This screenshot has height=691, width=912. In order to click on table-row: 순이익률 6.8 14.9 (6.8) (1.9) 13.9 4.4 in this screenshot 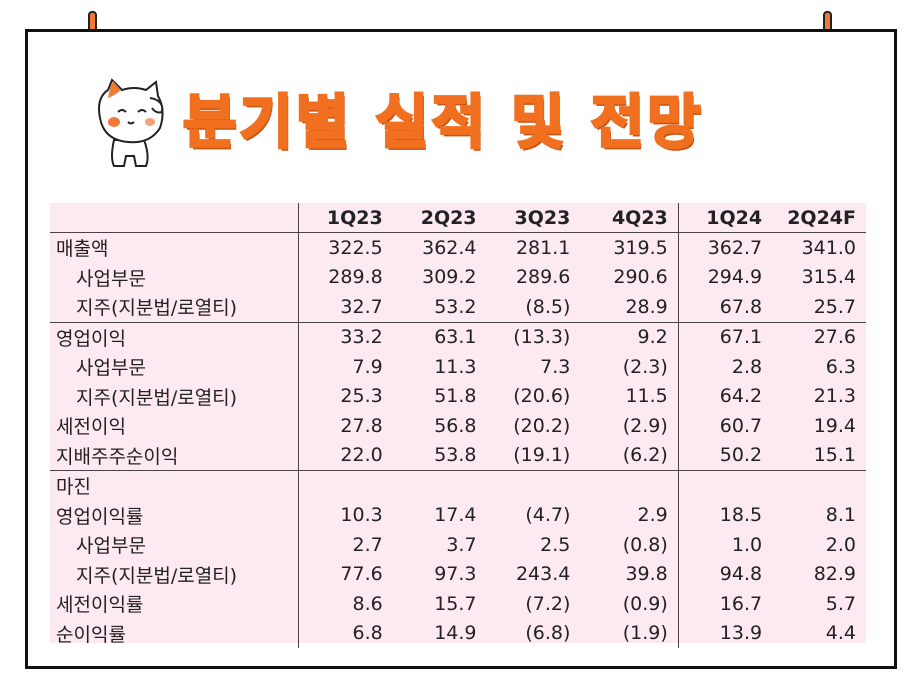, I will do `click(458, 633)`.